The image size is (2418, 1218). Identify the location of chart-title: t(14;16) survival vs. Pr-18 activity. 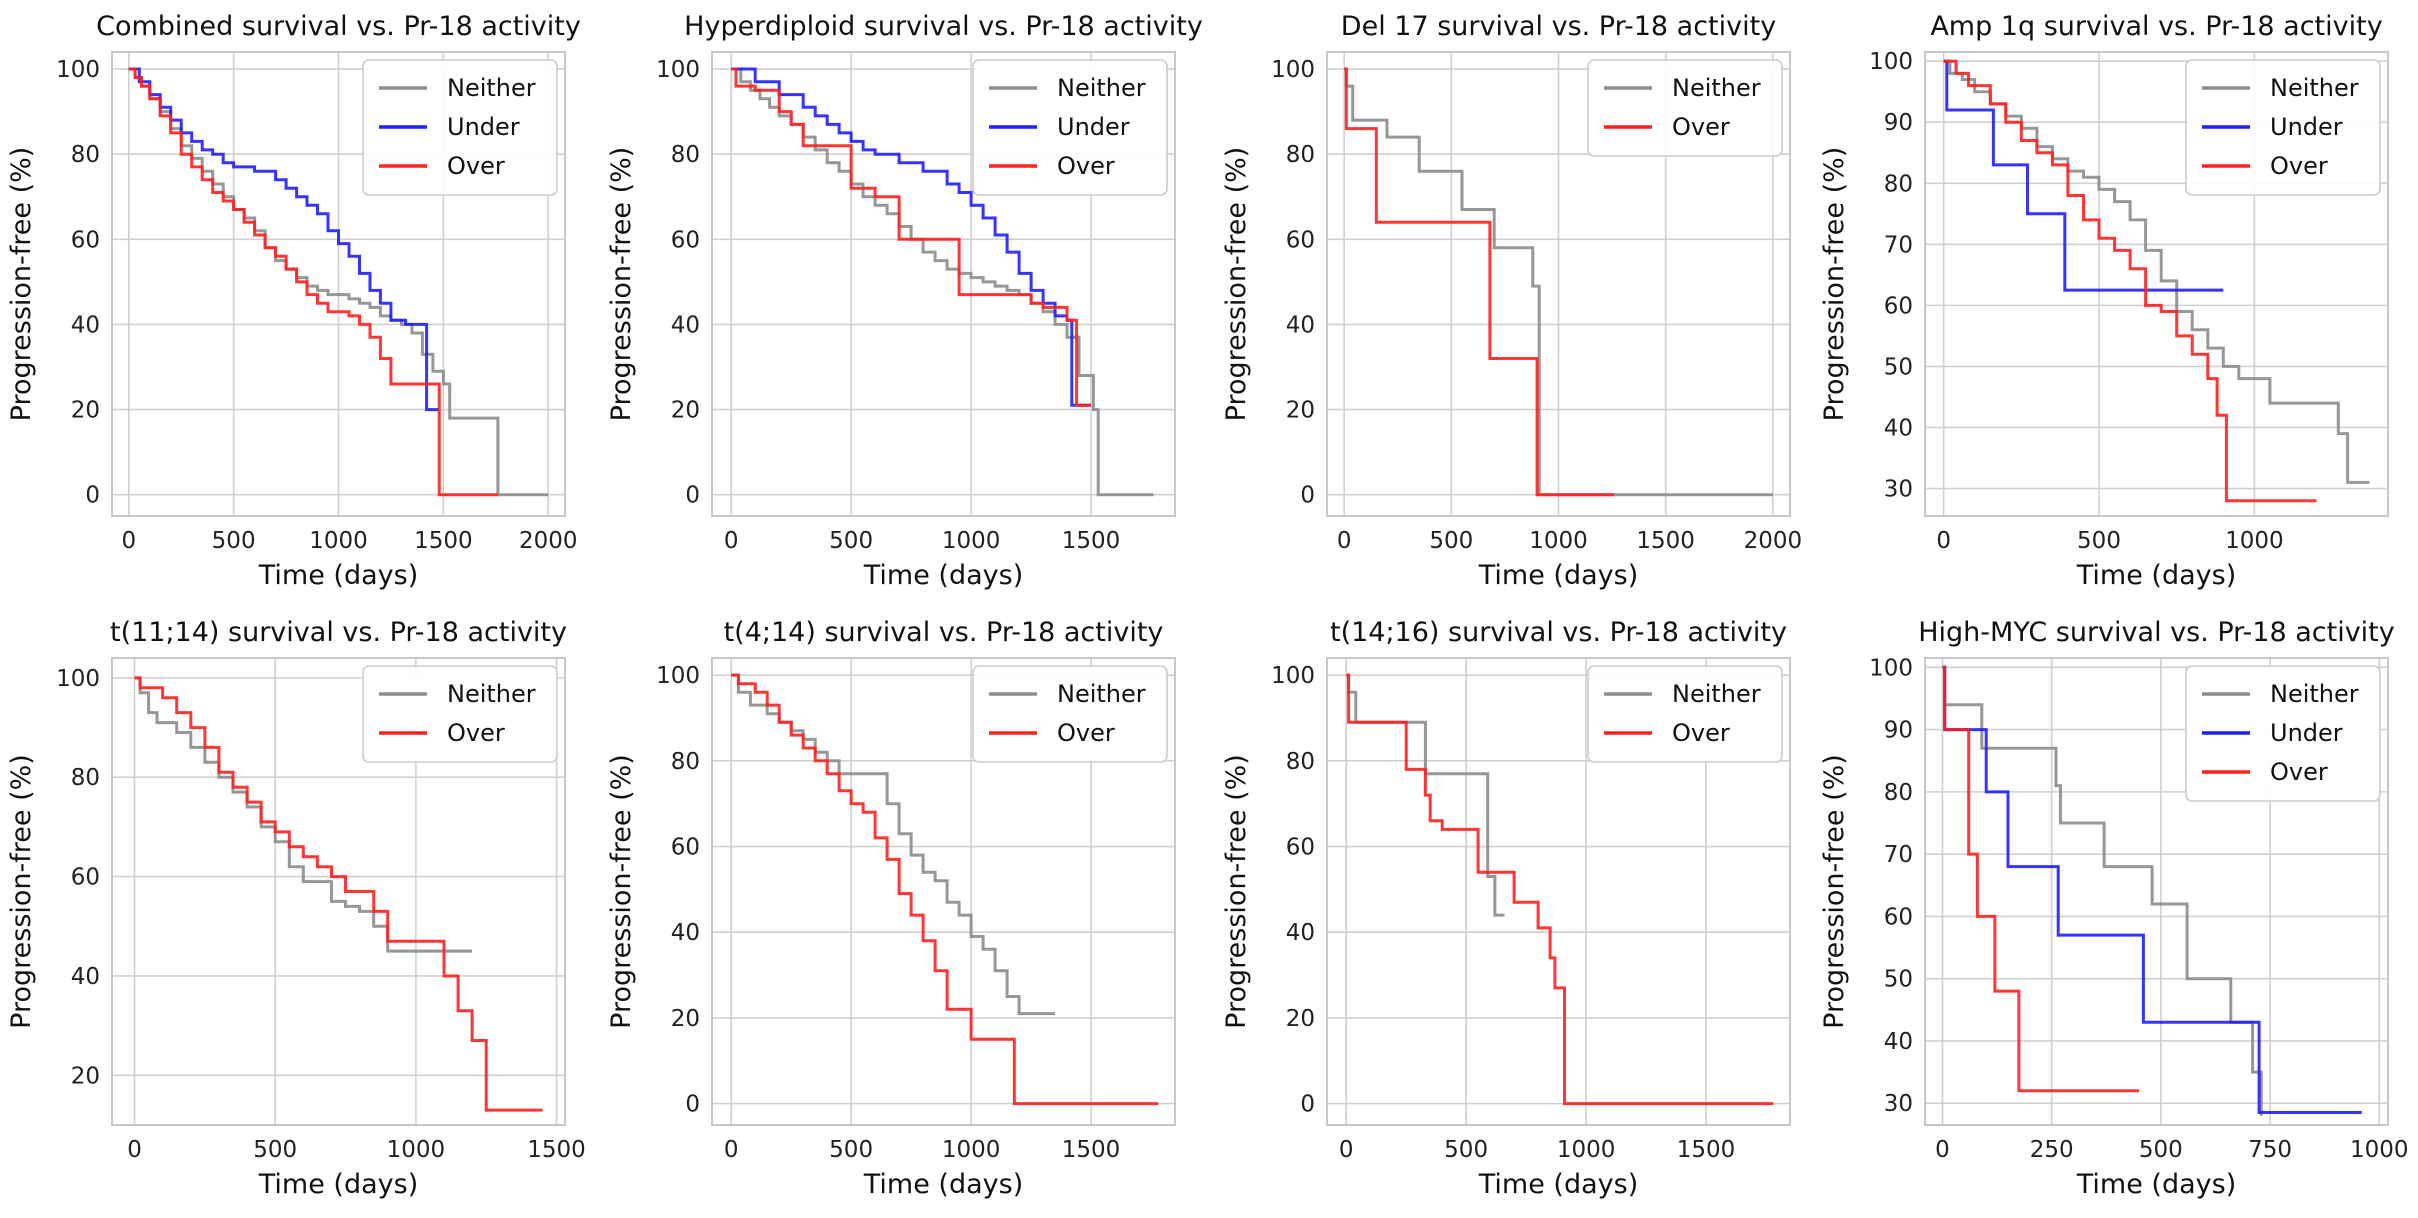
(1558, 632).